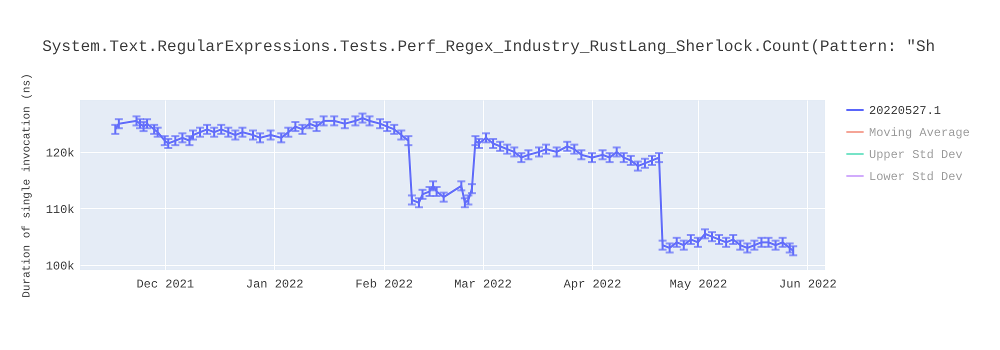 The width and height of the screenshot is (1000, 350). I want to click on y-tick-label: 110k, so click(60, 209).